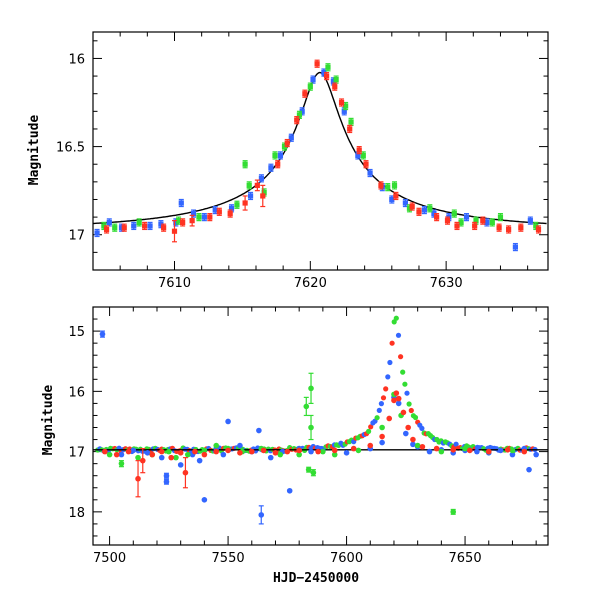 The height and width of the screenshot is (600, 600). What do you see at coordinates (446, 283) in the screenshot?
I see `top-x-tick-label: 7630` at bounding box center [446, 283].